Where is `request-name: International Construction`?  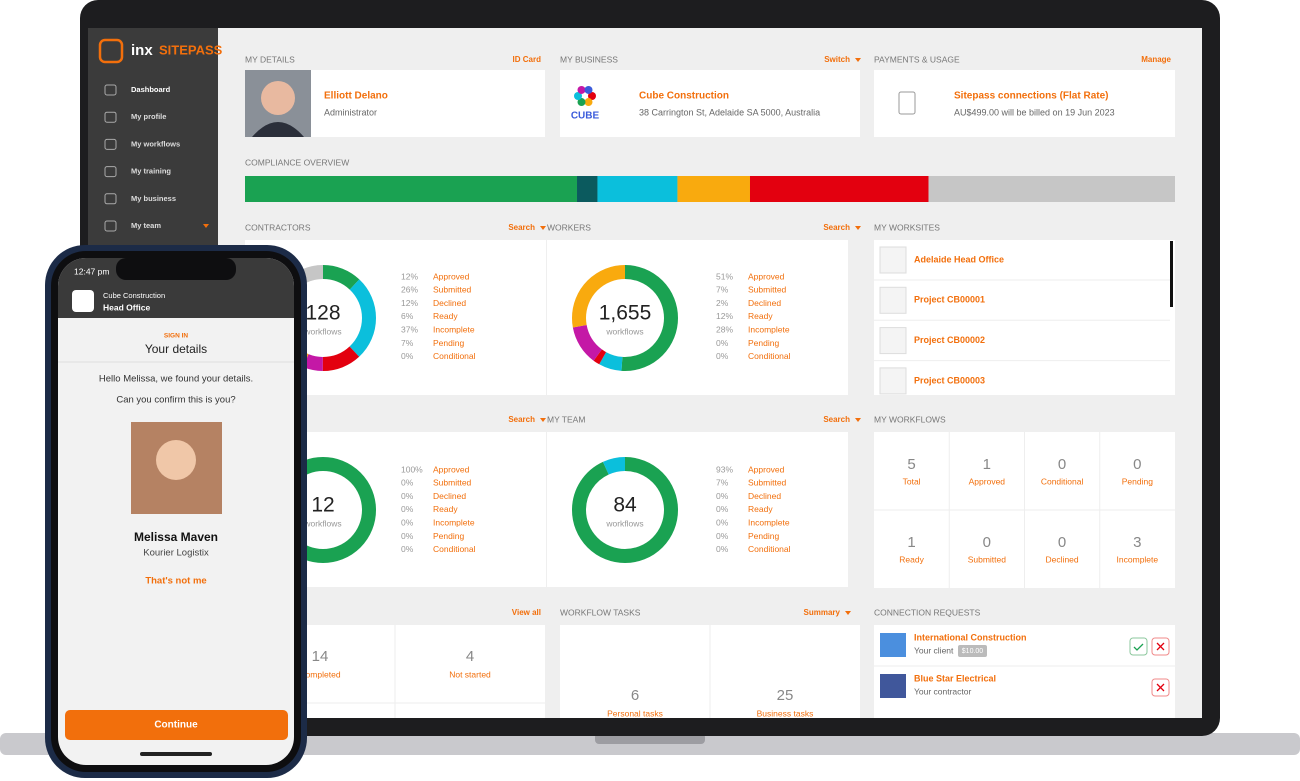
request-name: International Construction is located at coordinates (970, 637).